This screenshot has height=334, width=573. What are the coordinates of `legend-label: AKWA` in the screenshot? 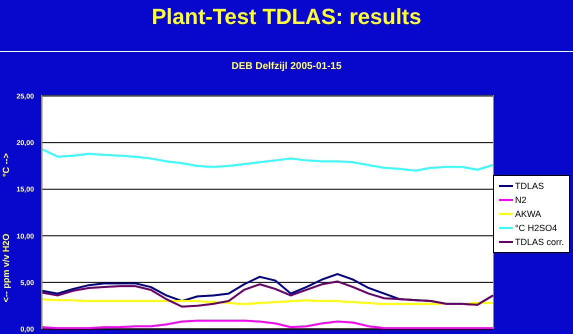 It's located at (528, 214).